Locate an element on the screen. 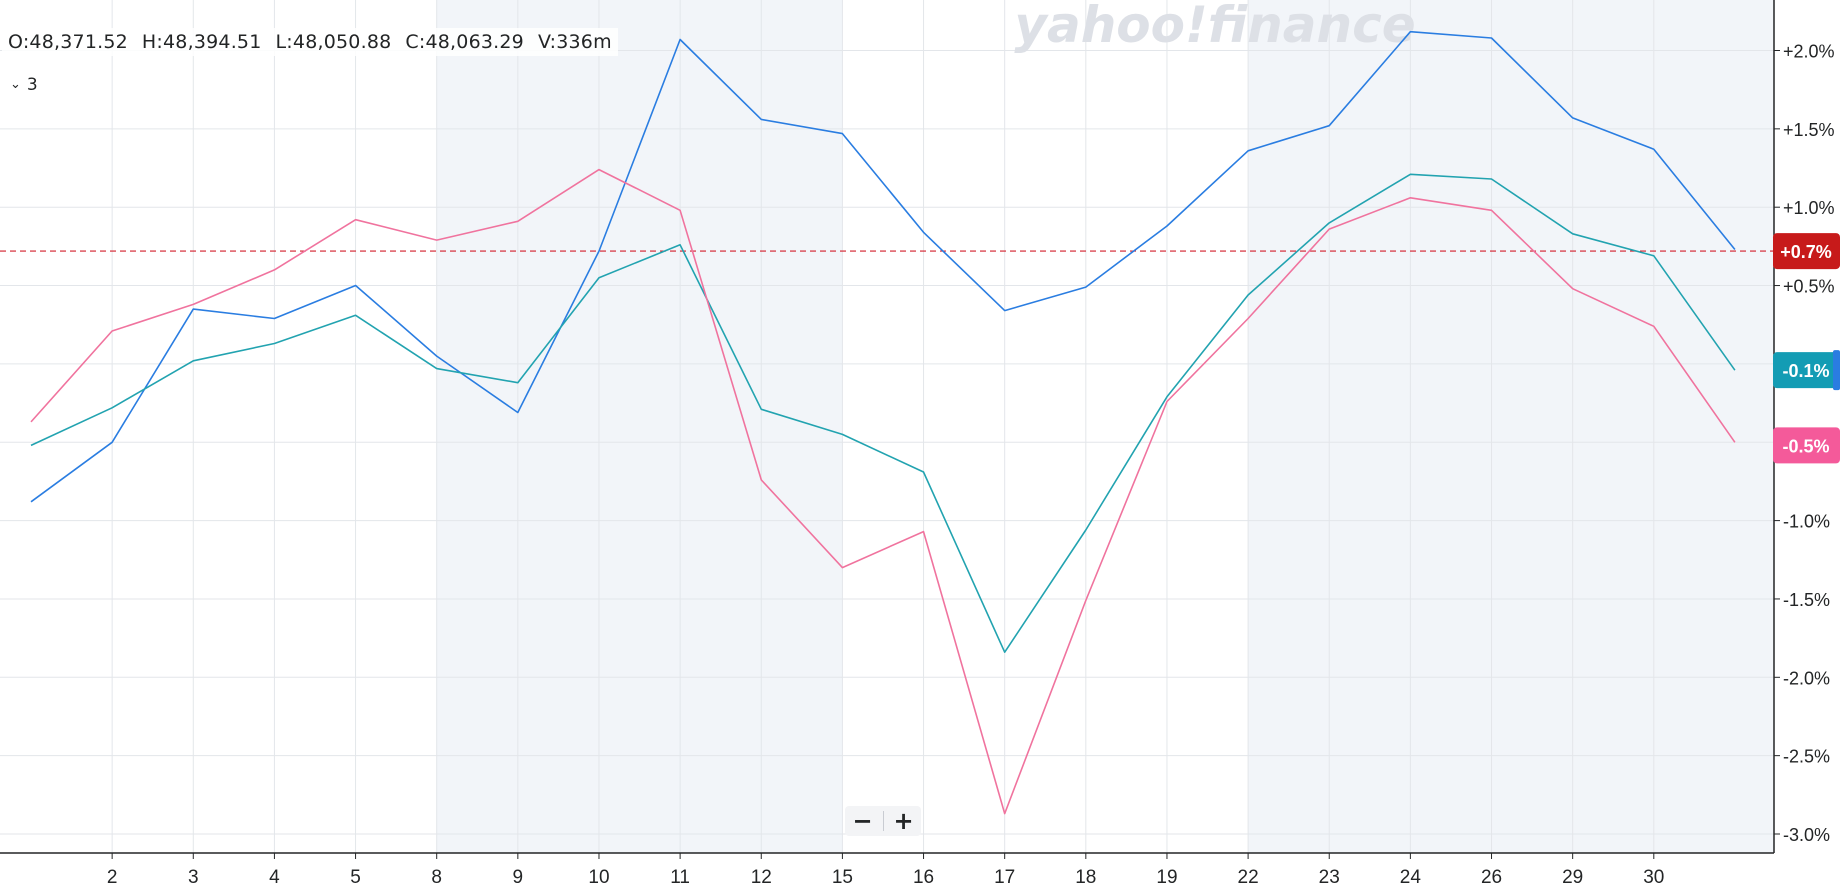 This screenshot has height=893, width=1840. y-tick-label: -2.5% is located at coordinates (1806, 757).